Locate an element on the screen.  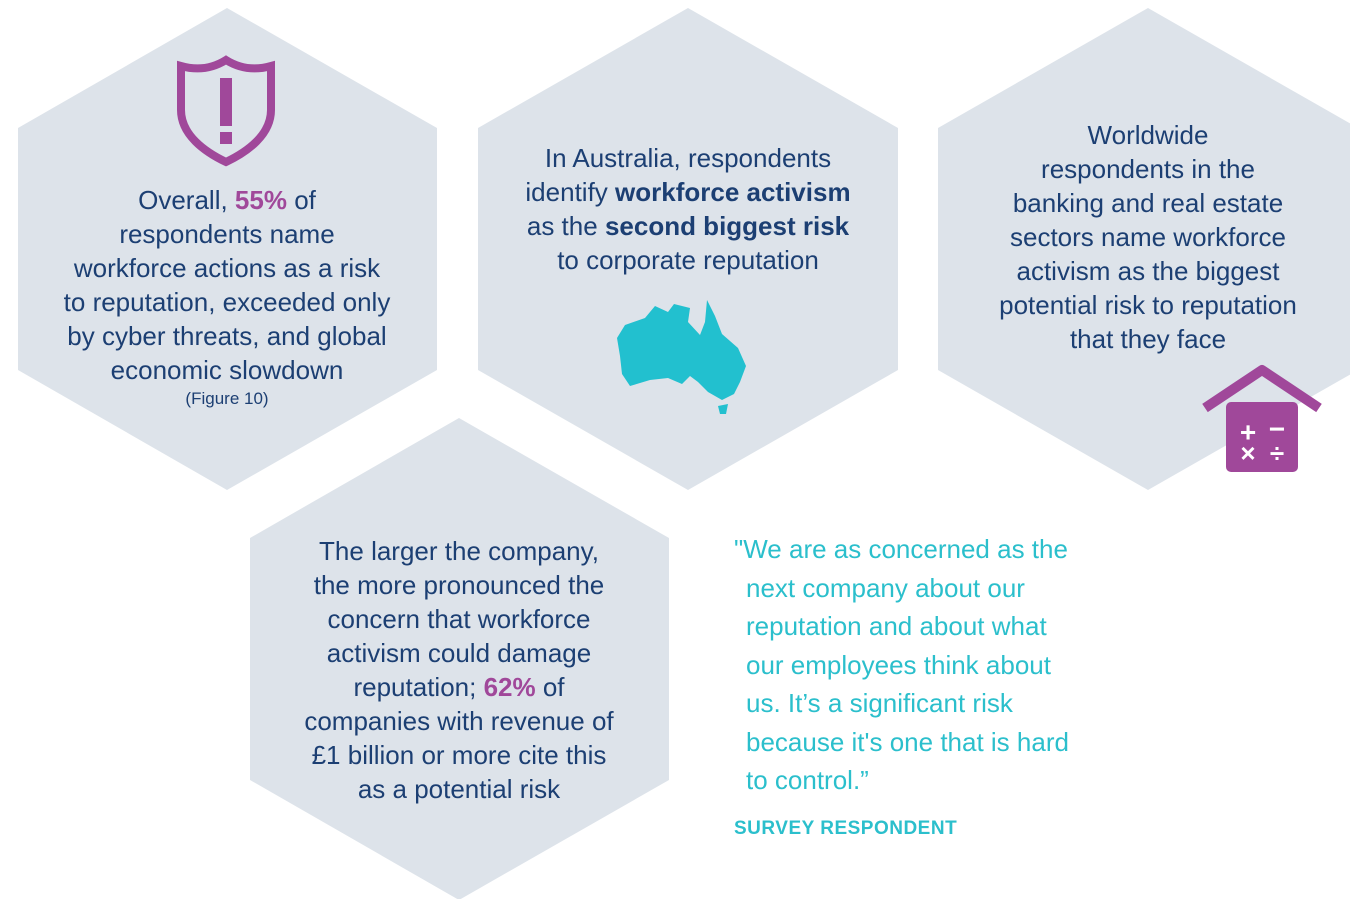
text-line: reputation; 62% of is located at coordinates (459, 687).